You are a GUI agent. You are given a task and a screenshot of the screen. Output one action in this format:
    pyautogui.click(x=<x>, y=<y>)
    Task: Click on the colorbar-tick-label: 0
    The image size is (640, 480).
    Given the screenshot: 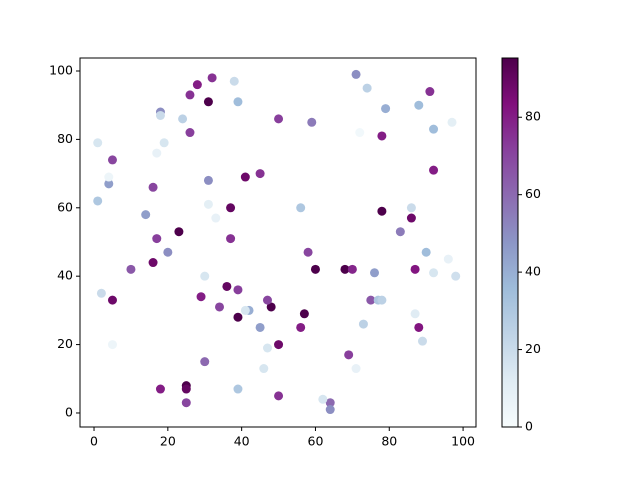 What is the action you would take?
    pyautogui.click(x=529, y=426)
    